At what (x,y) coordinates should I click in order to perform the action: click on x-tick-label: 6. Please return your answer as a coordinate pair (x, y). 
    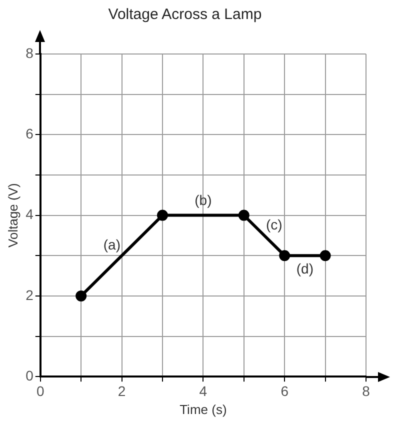
    Looking at the image, I should click on (284, 390).